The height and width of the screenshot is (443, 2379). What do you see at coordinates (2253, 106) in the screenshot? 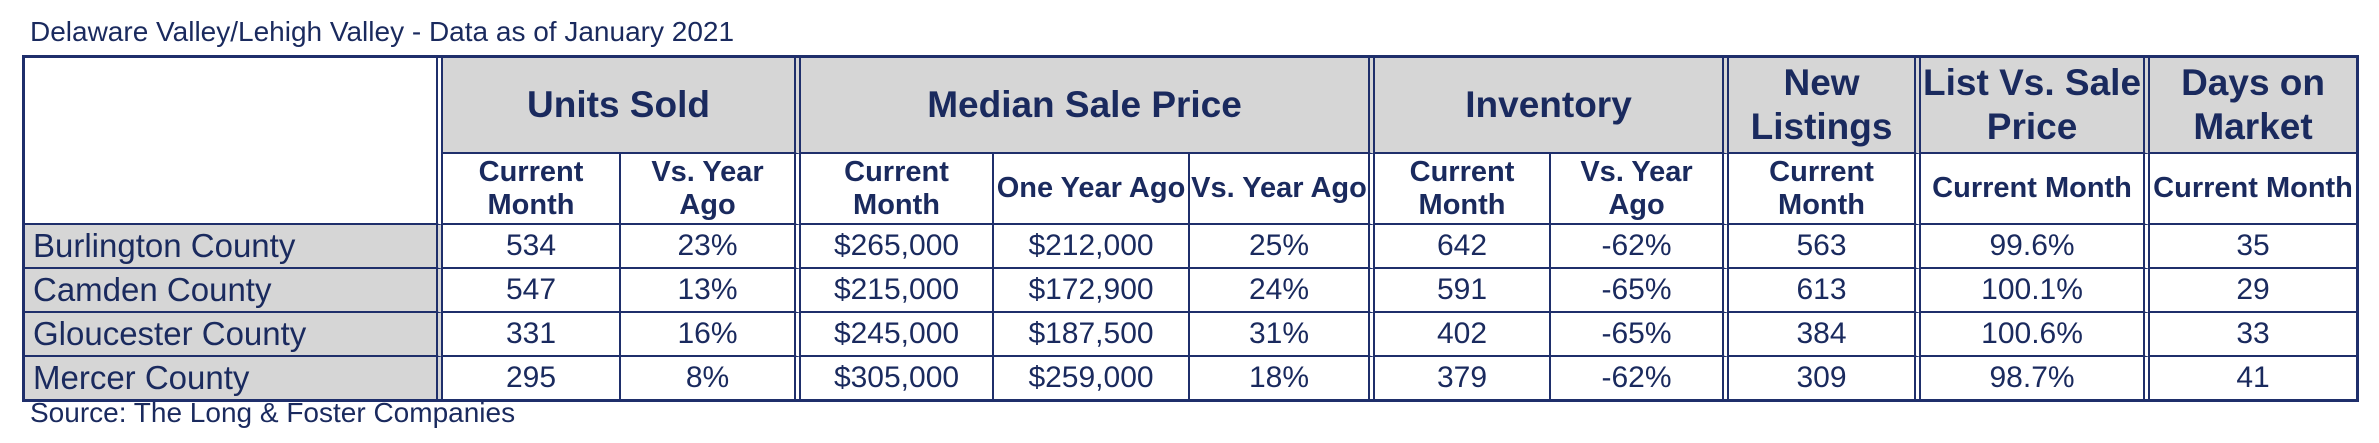
I see `group-days-on-market: Days on Market` at bounding box center [2253, 106].